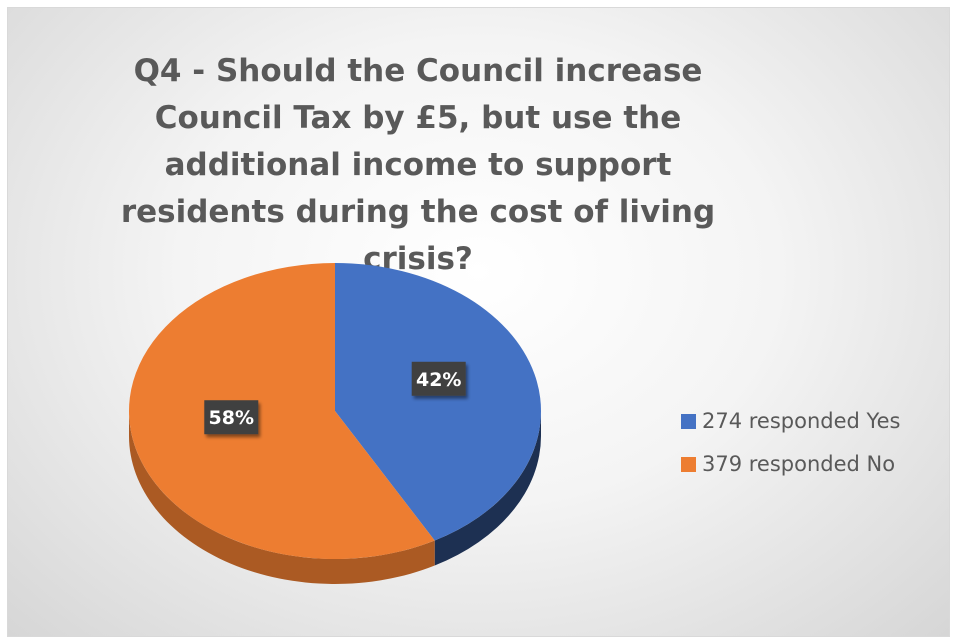 The height and width of the screenshot is (644, 957). I want to click on legend-swatch-yes, so click(688, 421).